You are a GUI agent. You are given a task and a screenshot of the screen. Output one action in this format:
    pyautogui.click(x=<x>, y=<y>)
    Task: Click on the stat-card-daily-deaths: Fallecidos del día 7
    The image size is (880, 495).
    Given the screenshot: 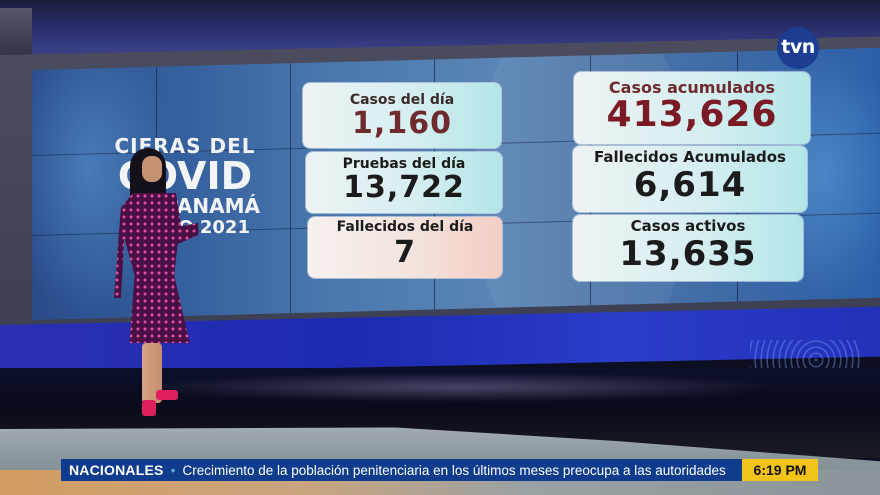 What is the action you would take?
    pyautogui.click(x=405, y=247)
    